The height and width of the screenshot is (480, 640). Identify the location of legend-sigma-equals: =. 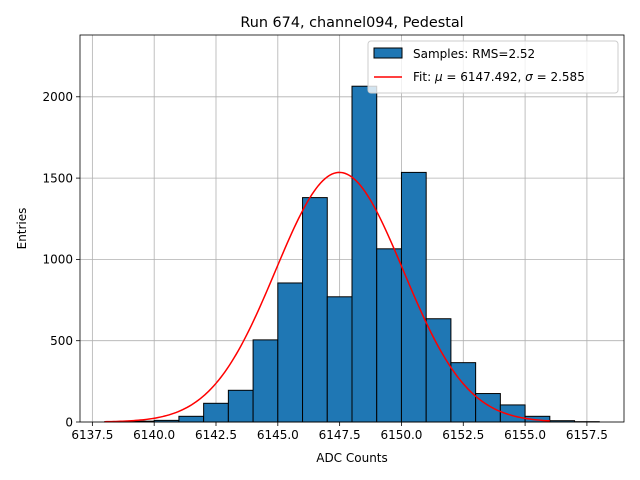
(542, 77).